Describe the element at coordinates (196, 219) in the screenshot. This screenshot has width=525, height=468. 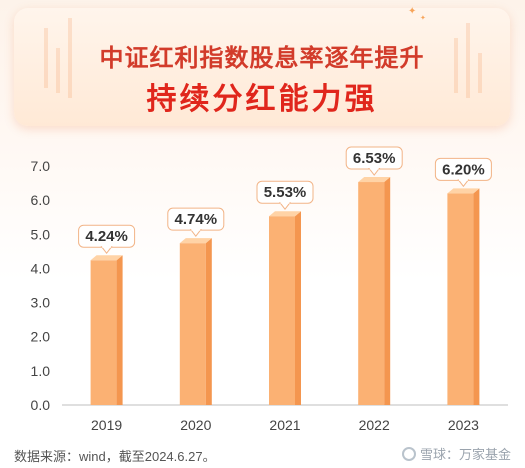
I see `data-label: 4.74%` at that location.